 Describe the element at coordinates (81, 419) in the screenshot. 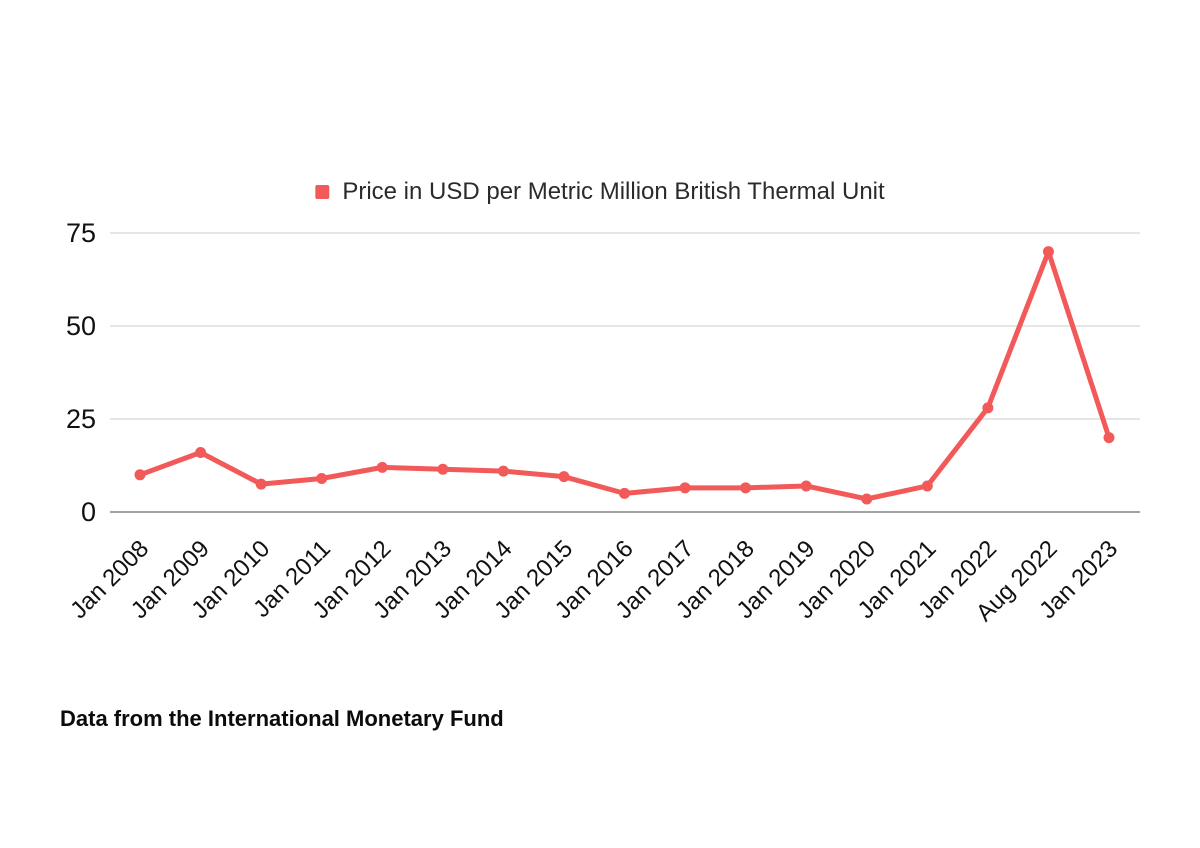

I see `y-tick-label: 25` at that location.